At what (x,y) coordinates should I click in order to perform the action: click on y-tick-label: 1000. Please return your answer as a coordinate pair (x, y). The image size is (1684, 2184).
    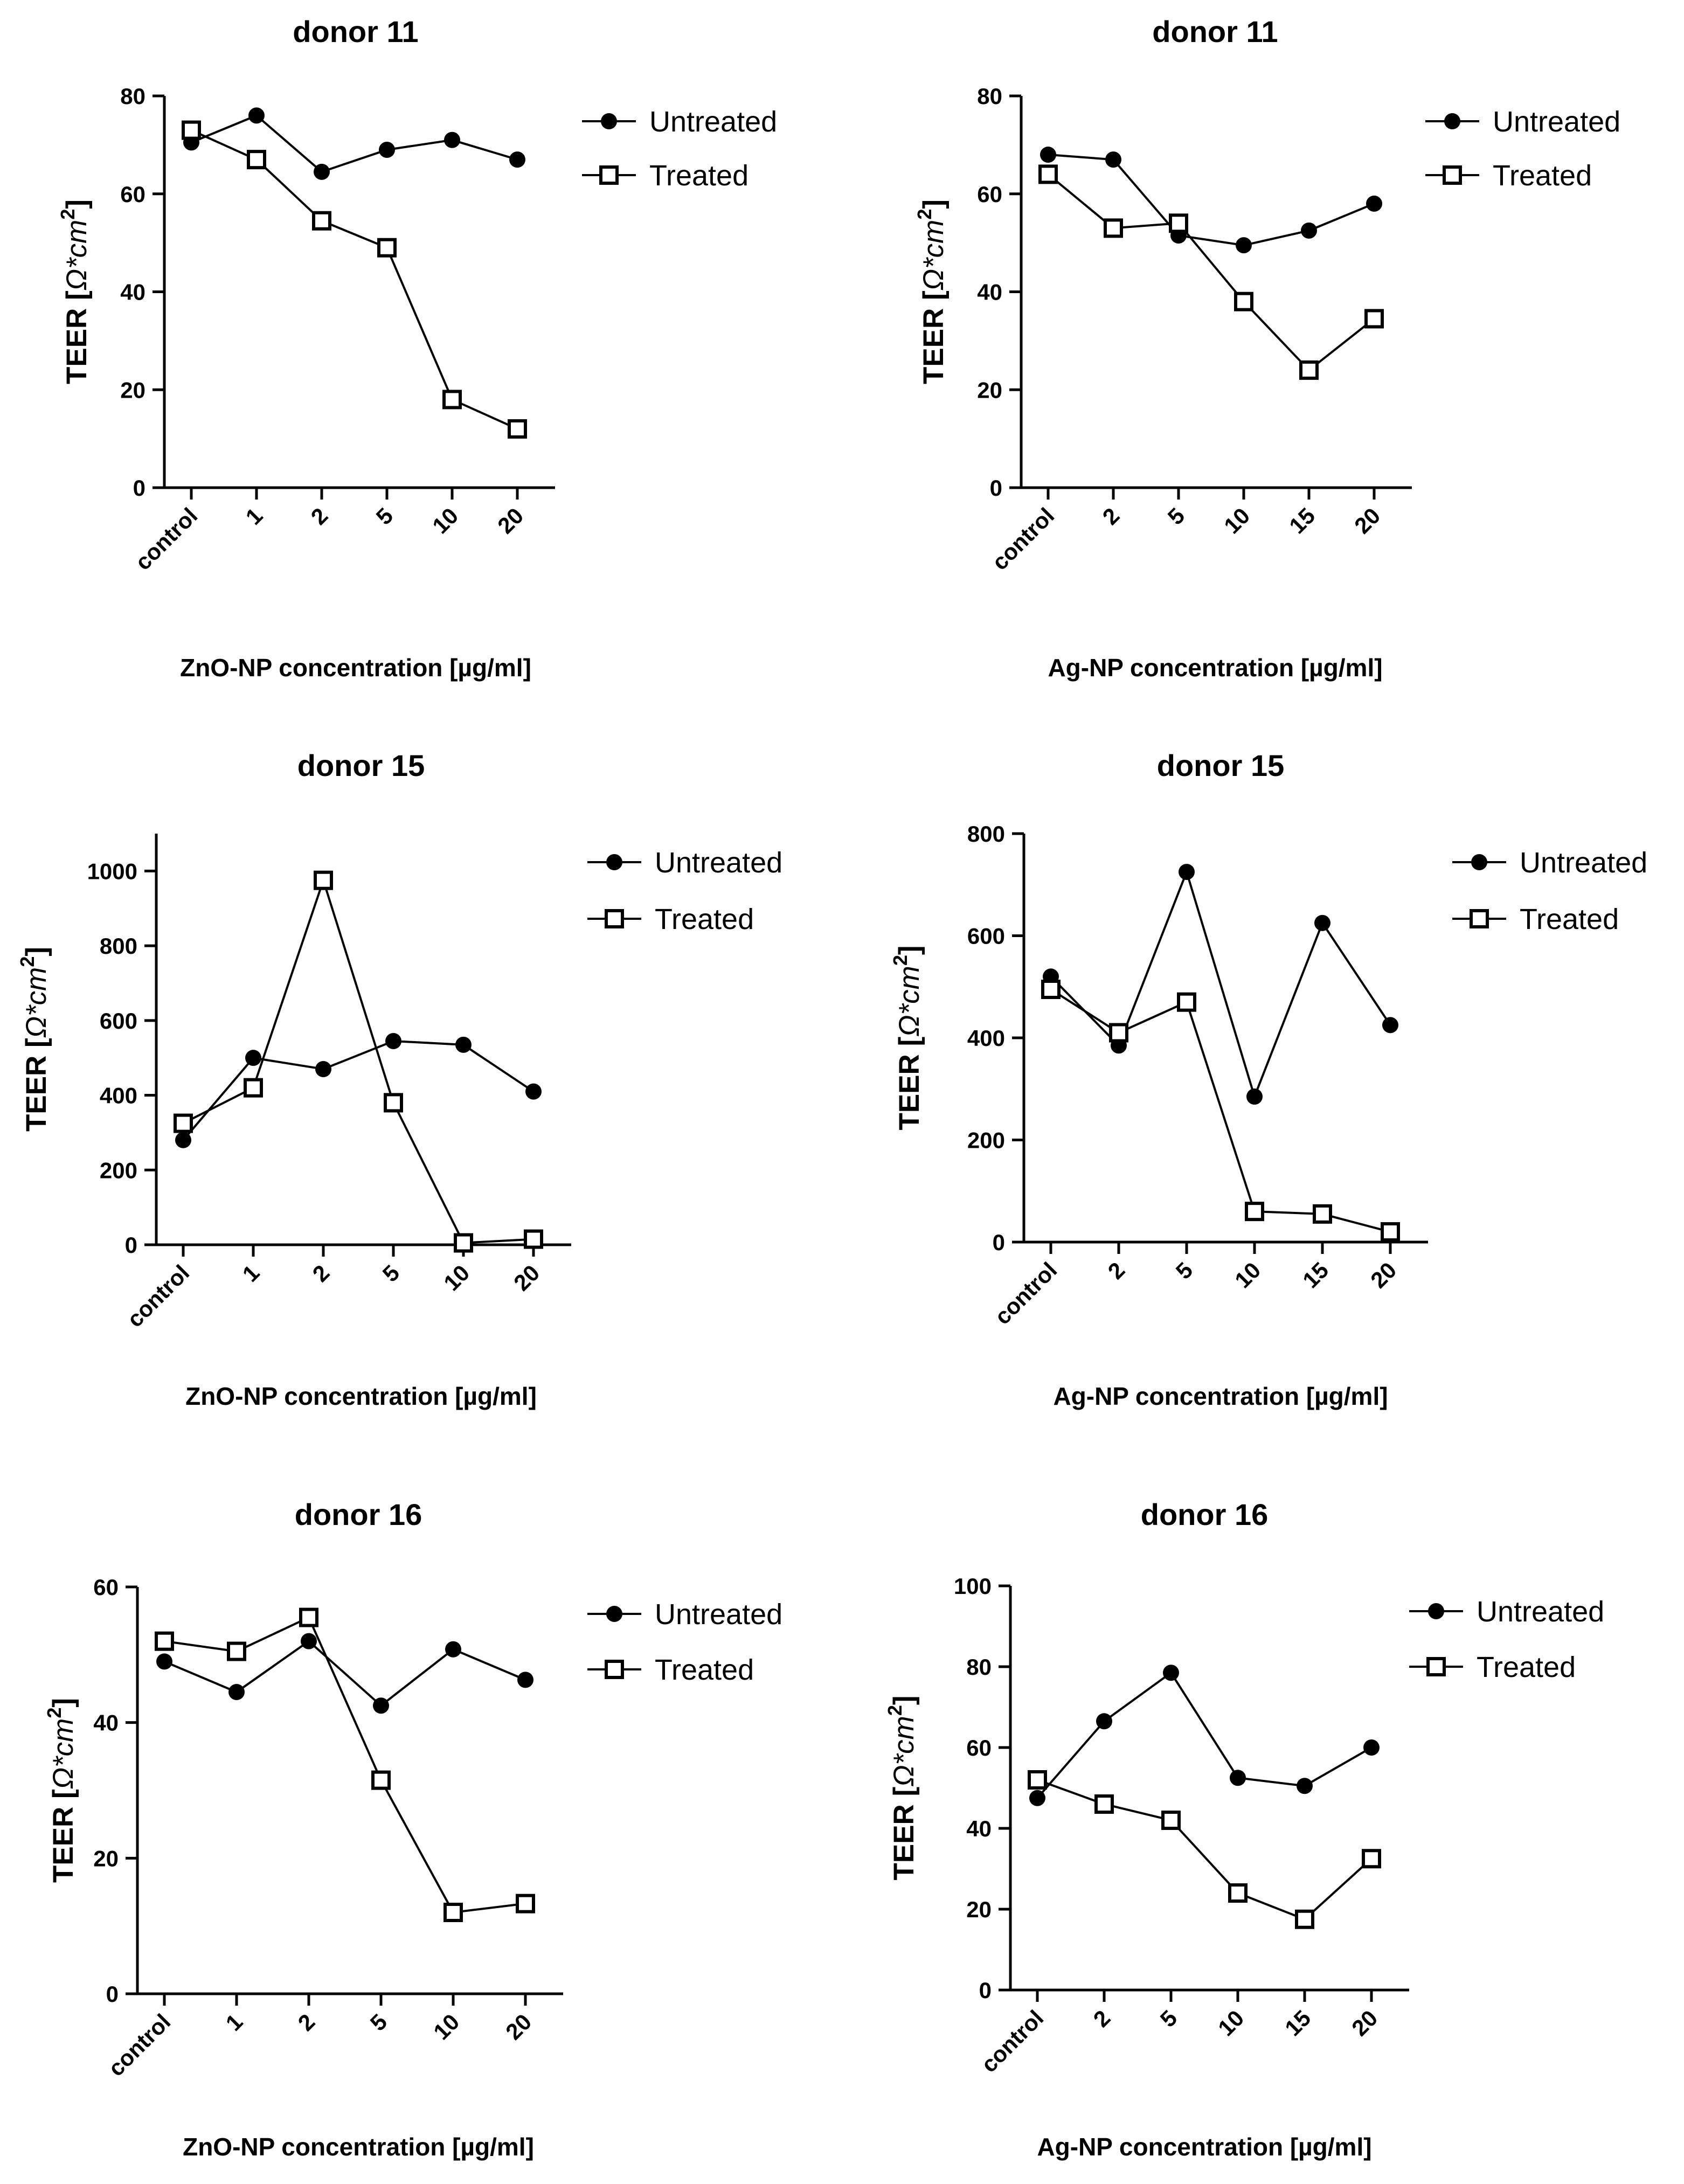
    Looking at the image, I should click on (112, 871).